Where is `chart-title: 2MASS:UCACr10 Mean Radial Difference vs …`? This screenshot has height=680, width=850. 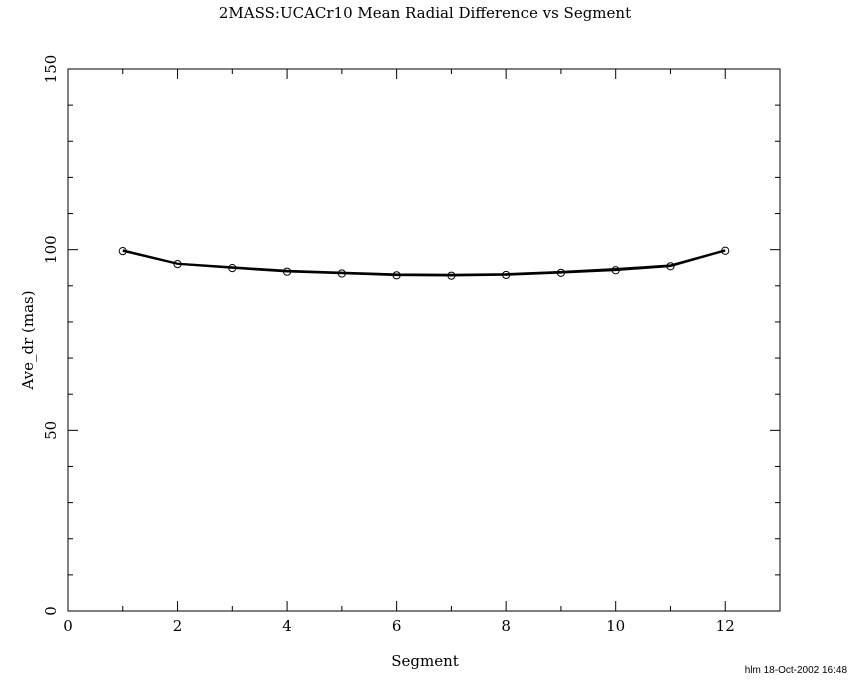
chart-title: 2MASS:UCACr10 Mean Radial Difference vs … is located at coordinates (425, 13).